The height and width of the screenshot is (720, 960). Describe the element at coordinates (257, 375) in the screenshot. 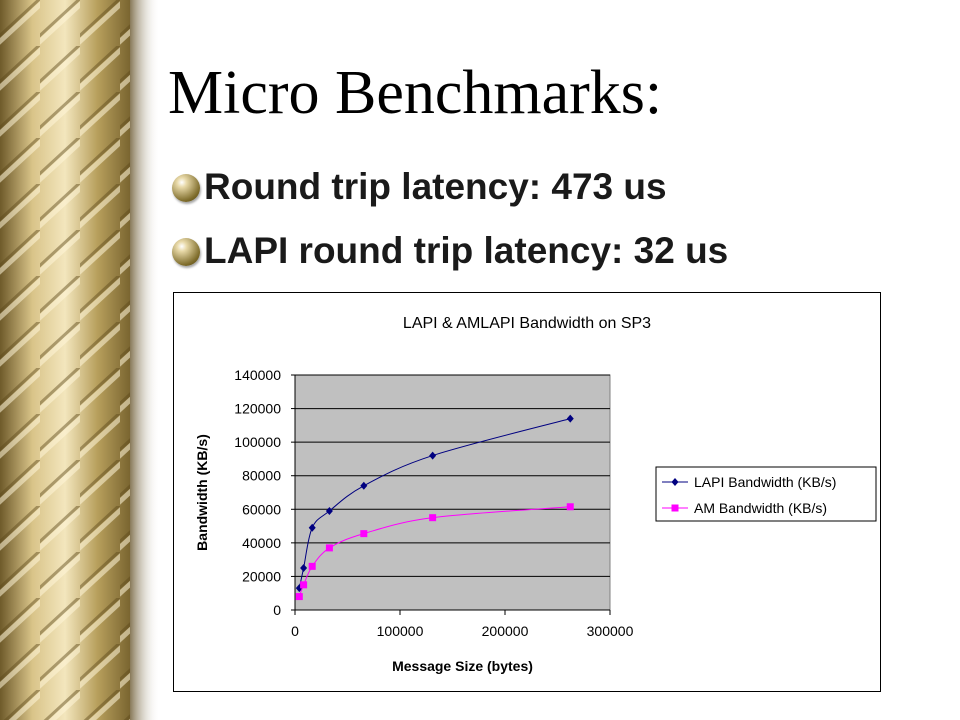

I see `y-tick-label: 140000` at that location.